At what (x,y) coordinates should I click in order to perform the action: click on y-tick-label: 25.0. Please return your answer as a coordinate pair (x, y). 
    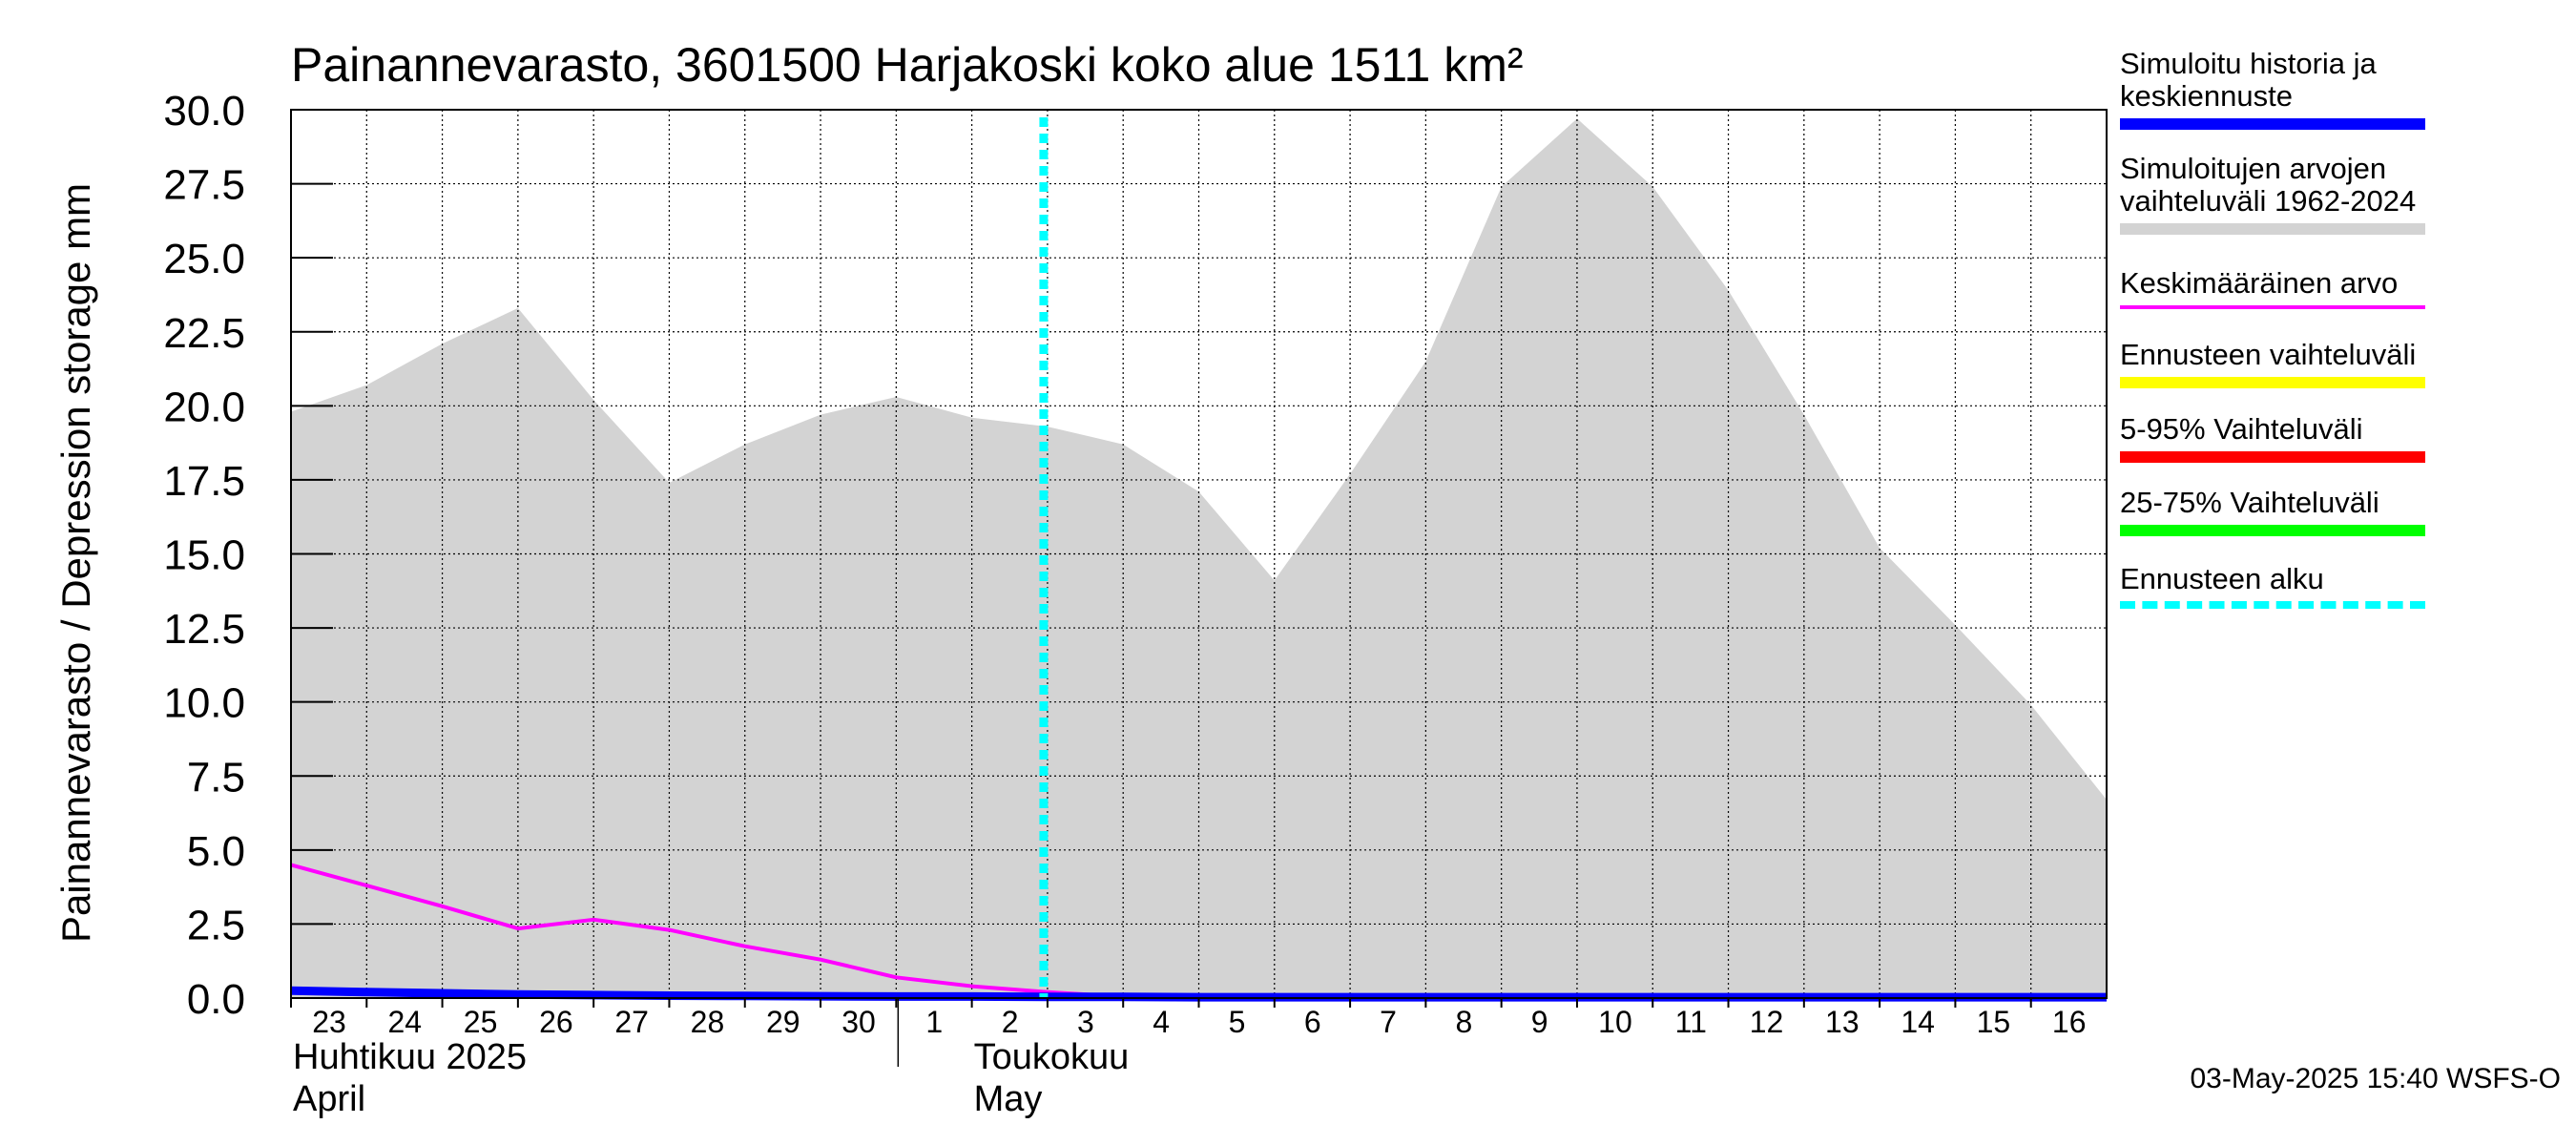
    Looking at the image, I should click on (204, 259).